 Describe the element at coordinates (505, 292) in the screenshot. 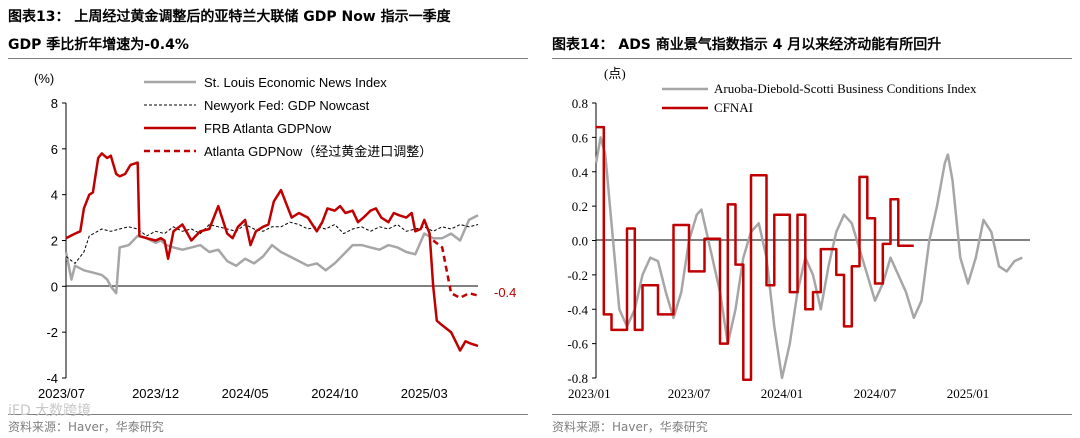

I see `left-end-label: -0.4` at that location.